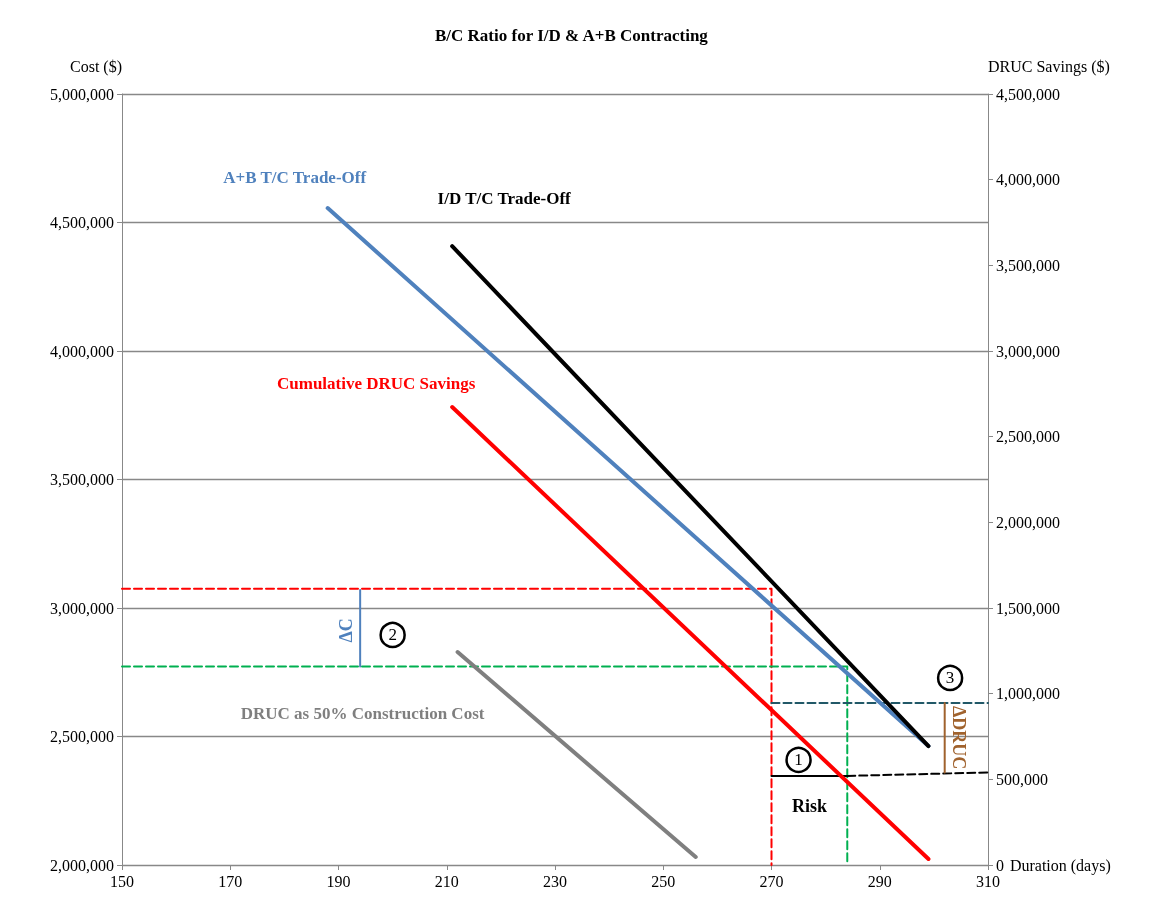 This screenshot has width=1157, height=903. What do you see at coordinates (82, 608) in the screenshot?
I see `y-tick-label: 3,000,000` at bounding box center [82, 608].